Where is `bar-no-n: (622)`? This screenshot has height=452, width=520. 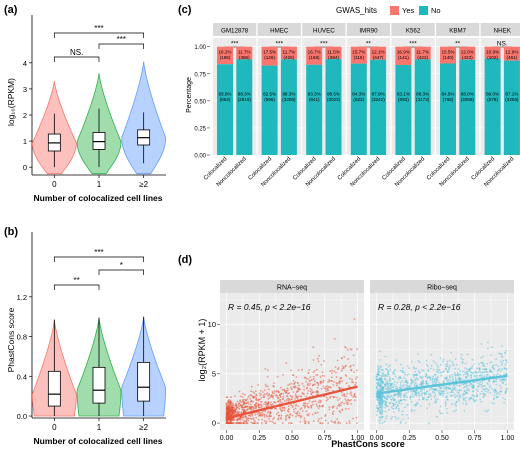
bar-no-n: (622) is located at coordinates (358, 99).